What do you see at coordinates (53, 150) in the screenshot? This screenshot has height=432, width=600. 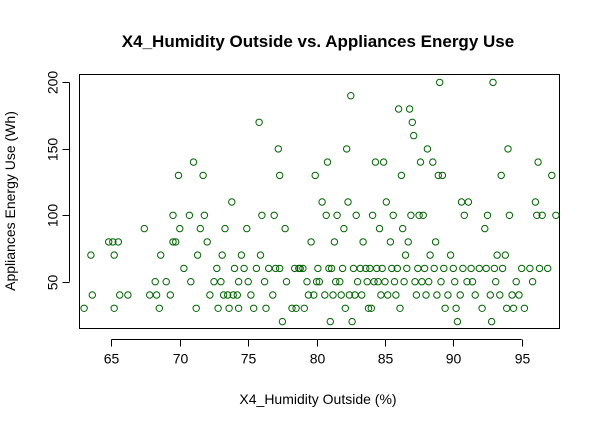 I see `y-tick-label: 150` at bounding box center [53, 150].